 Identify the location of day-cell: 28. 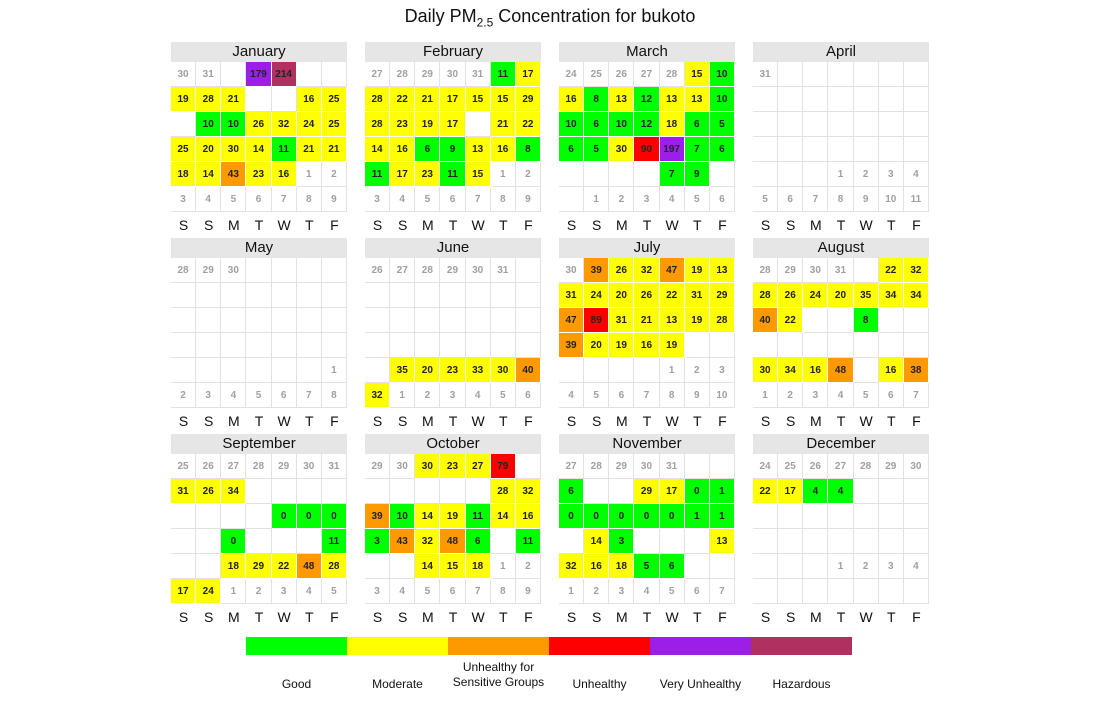
(334, 566).